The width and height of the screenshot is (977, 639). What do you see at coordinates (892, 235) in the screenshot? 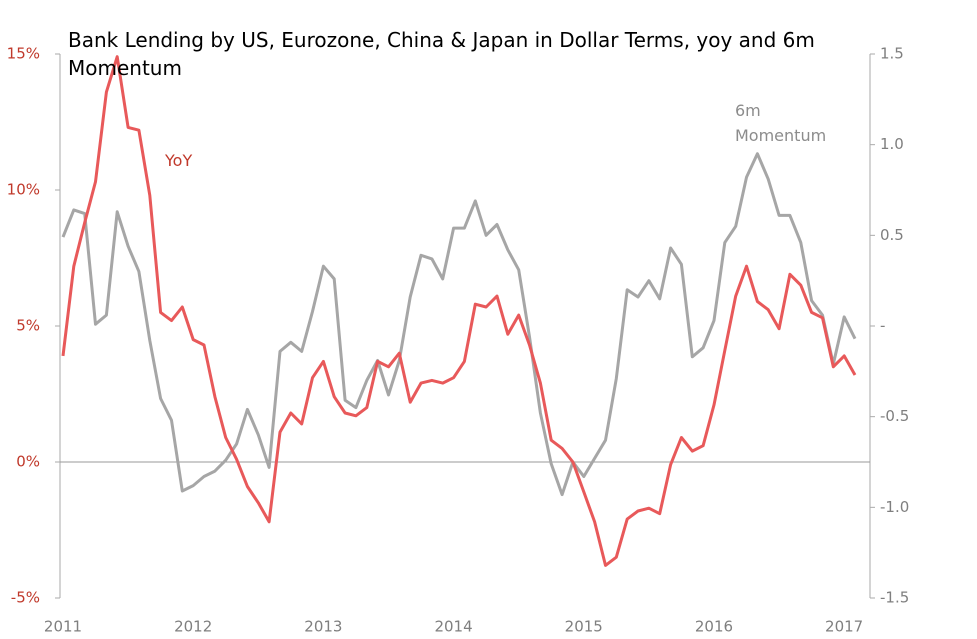
I see `y2-tick-label: 0.5` at bounding box center [892, 235].